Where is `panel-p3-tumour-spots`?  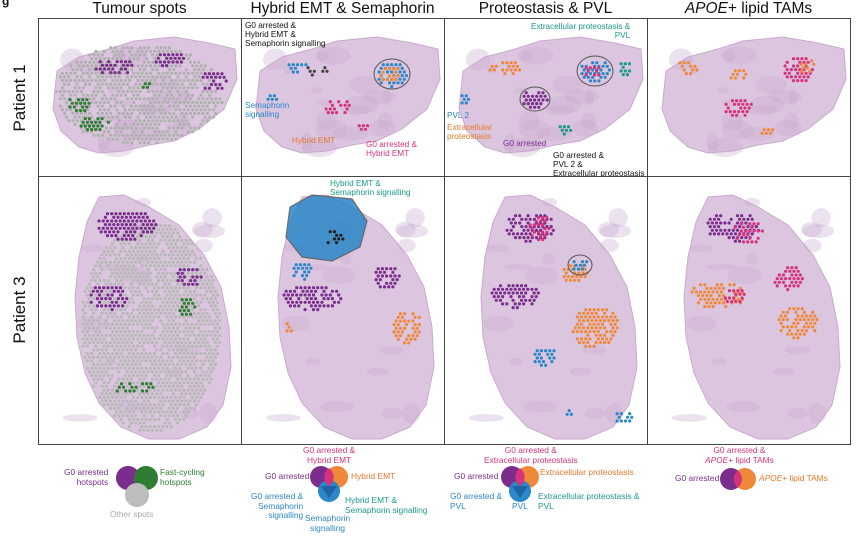 panel-p3-tumour-spots is located at coordinates (140, 310).